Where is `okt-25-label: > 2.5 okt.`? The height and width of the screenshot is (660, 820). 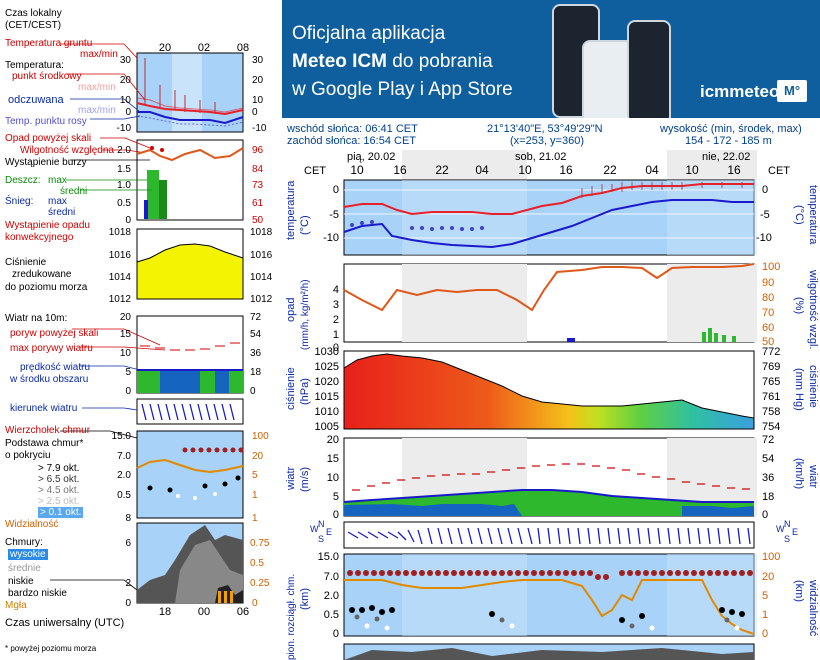 okt-25-label: > 2.5 okt. is located at coordinates (59, 501).